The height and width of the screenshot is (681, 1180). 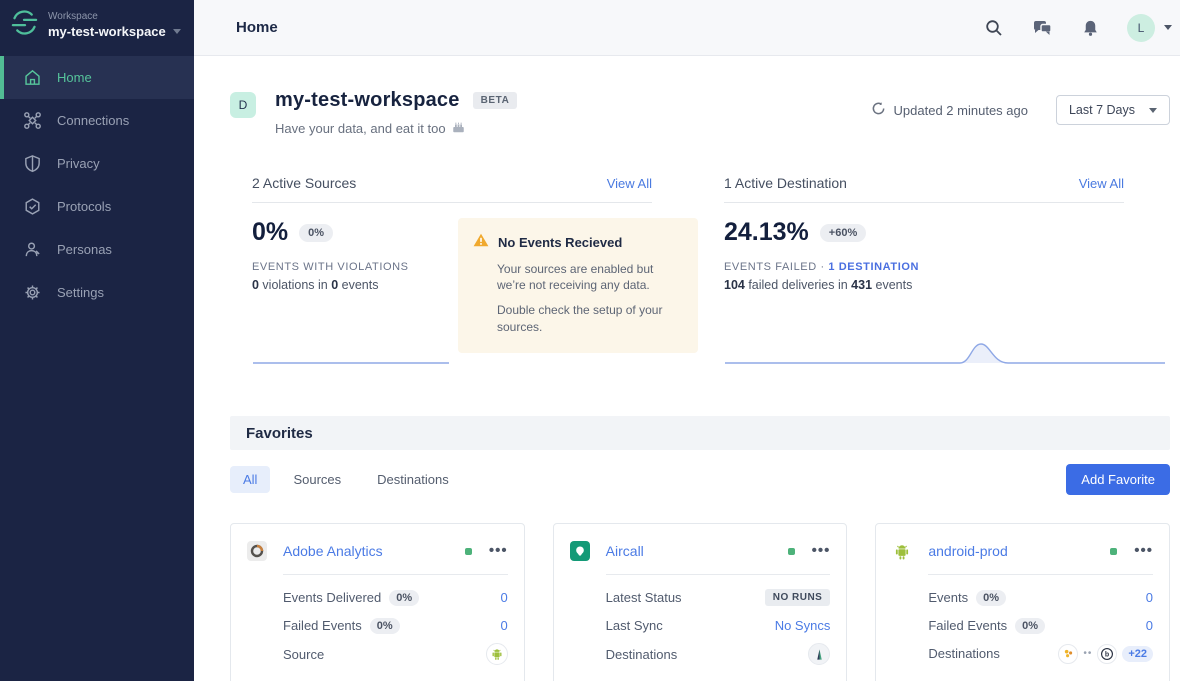 I want to click on tab-sources: Sources, so click(x=317, y=479).